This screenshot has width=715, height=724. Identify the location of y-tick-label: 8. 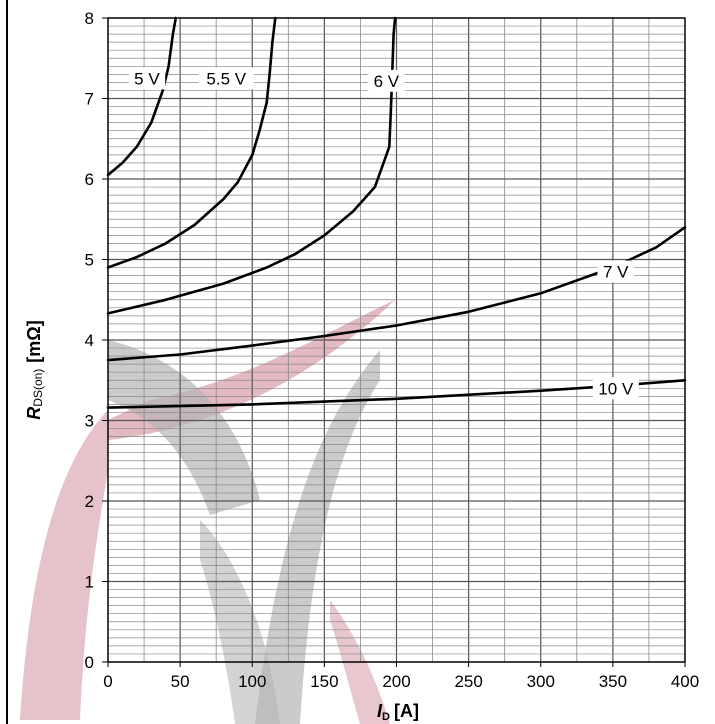
(89, 18).